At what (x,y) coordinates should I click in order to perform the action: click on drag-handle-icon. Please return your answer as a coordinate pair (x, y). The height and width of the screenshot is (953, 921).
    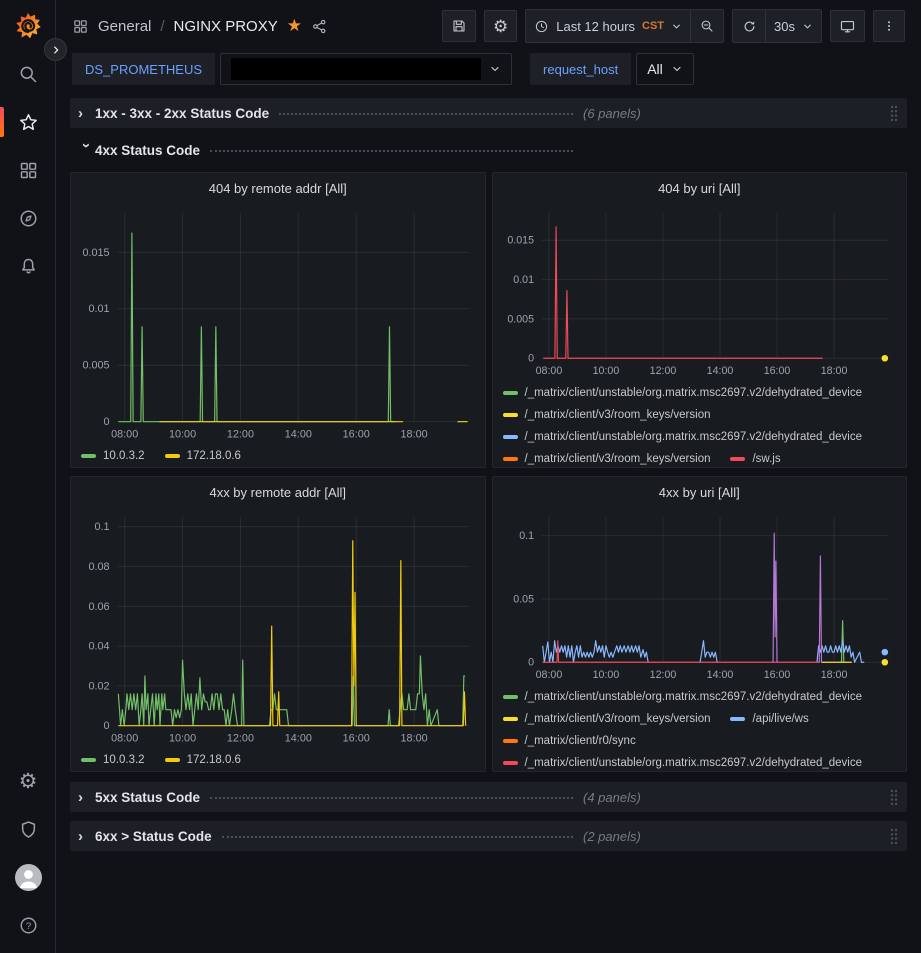
    Looking at the image, I should click on (894, 797).